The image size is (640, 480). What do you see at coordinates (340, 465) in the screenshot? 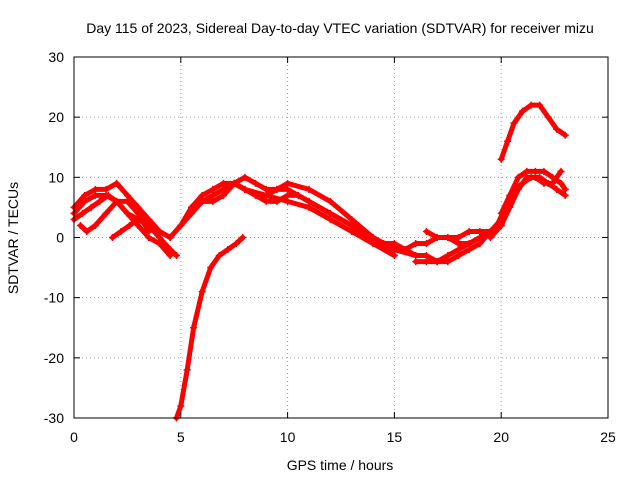
I see `x-axis-label: GPS time / hours` at bounding box center [340, 465].